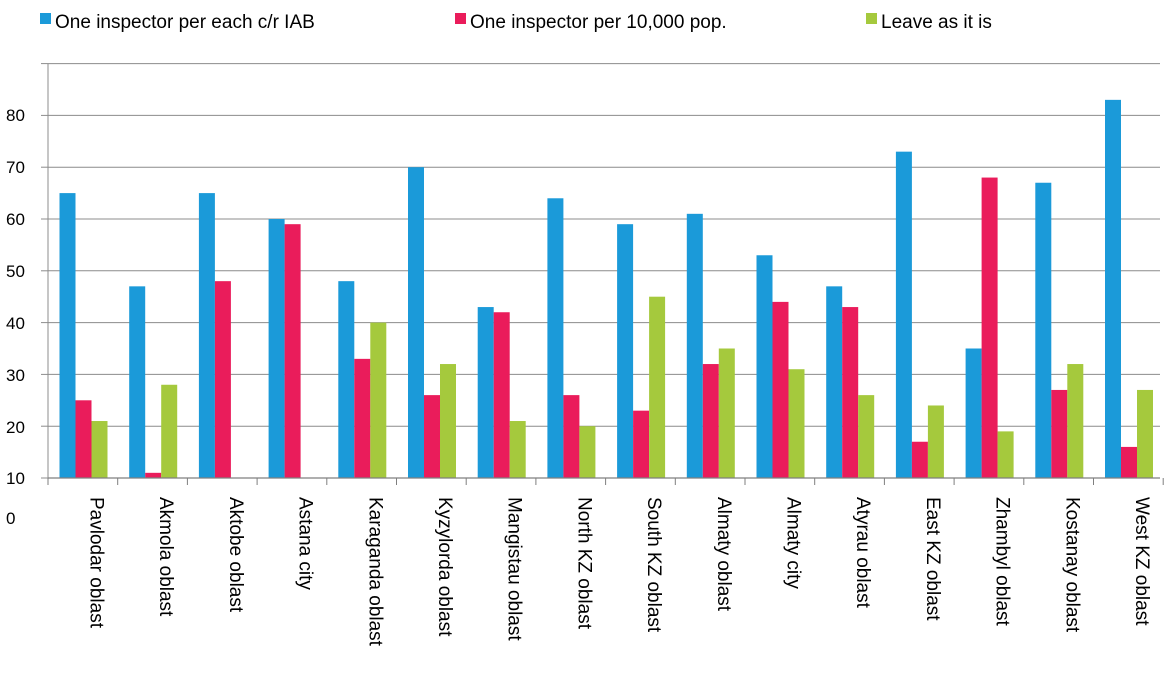 This screenshot has height=690, width=1164. What do you see at coordinates (235, 555) in the screenshot?
I see `x-tick-label: Aktobe oblast` at bounding box center [235, 555].